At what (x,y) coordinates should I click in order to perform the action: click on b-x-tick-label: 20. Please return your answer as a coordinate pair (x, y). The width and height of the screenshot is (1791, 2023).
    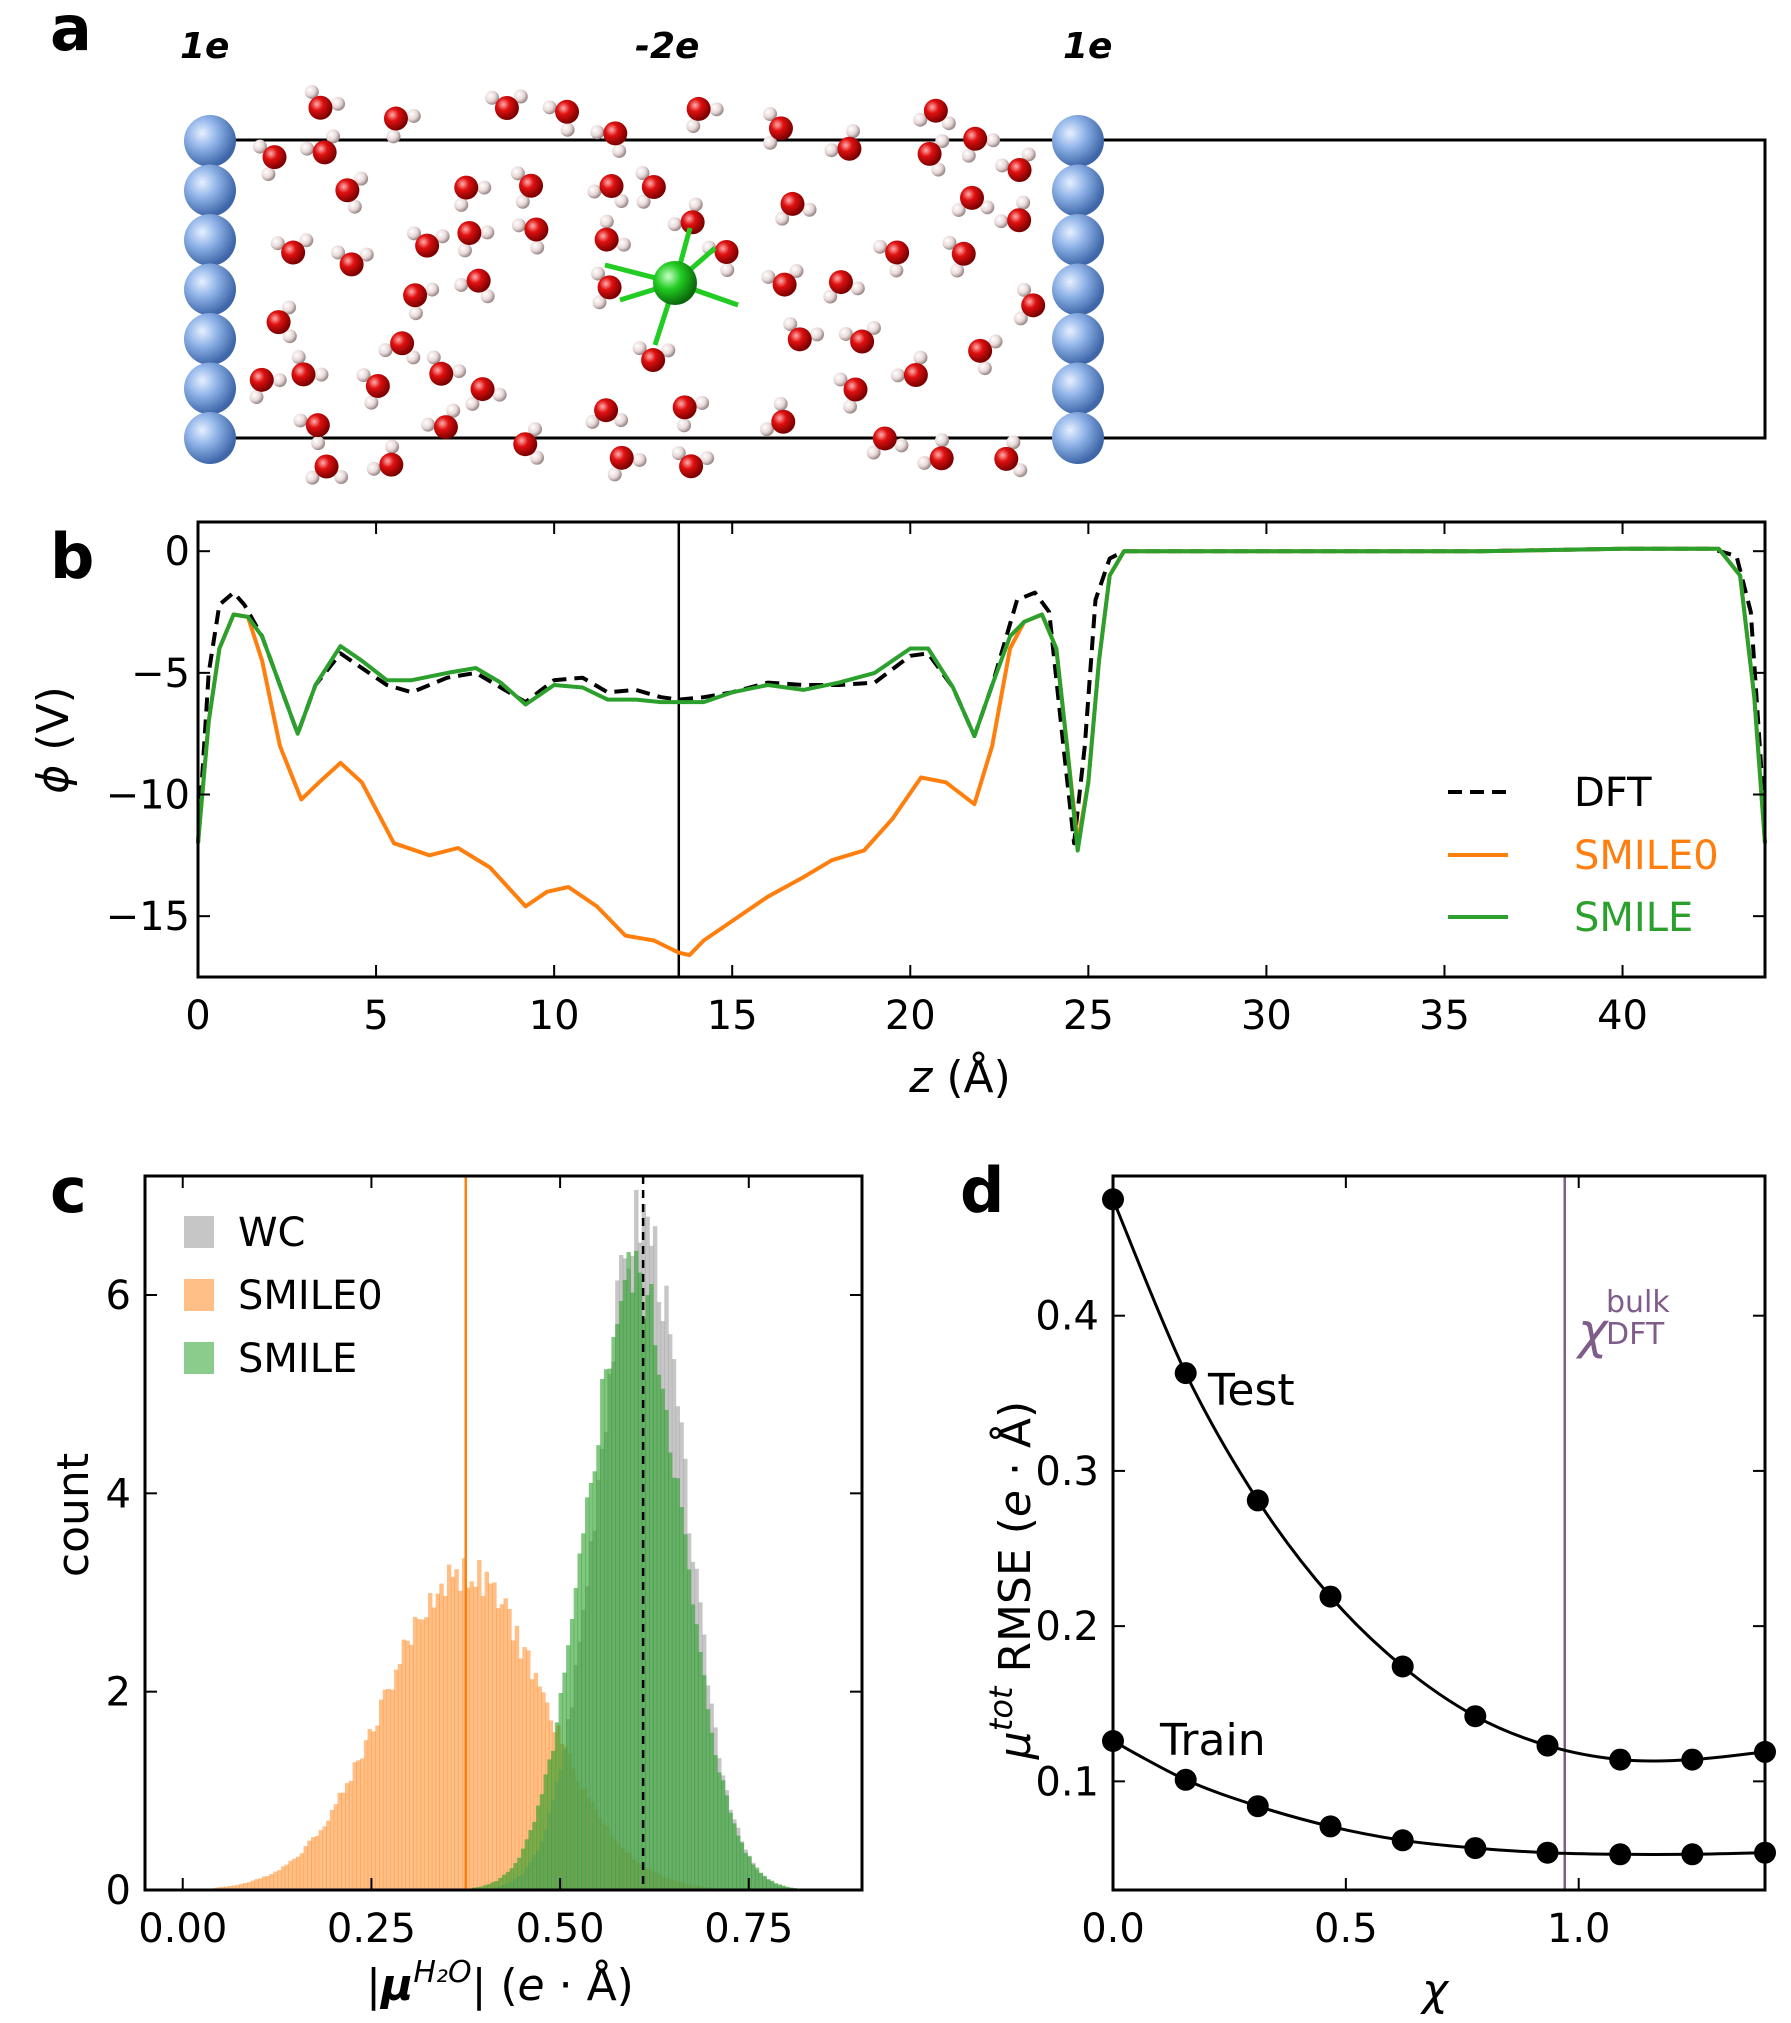
    Looking at the image, I should click on (910, 1016).